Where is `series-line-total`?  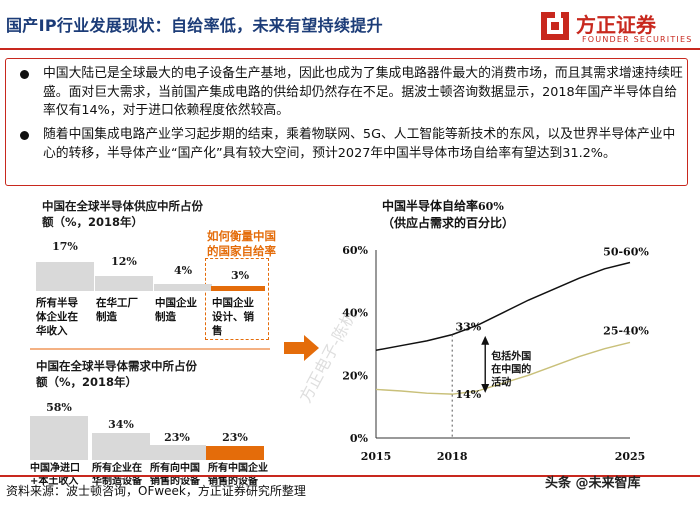 series-line-total is located at coordinates (503, 306).